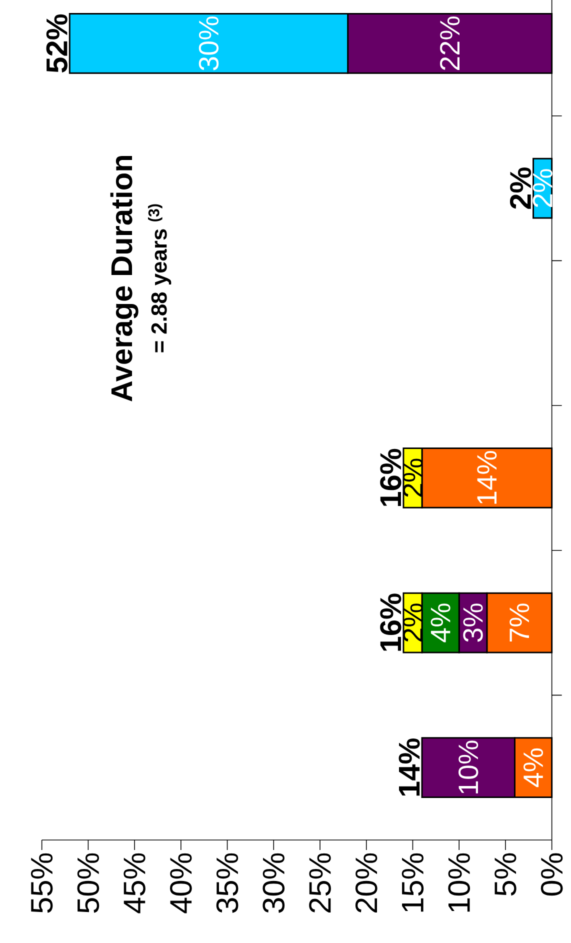 This screenshot has height=943, width=571. I want to click on data-label: 10%, so click(468, 767).